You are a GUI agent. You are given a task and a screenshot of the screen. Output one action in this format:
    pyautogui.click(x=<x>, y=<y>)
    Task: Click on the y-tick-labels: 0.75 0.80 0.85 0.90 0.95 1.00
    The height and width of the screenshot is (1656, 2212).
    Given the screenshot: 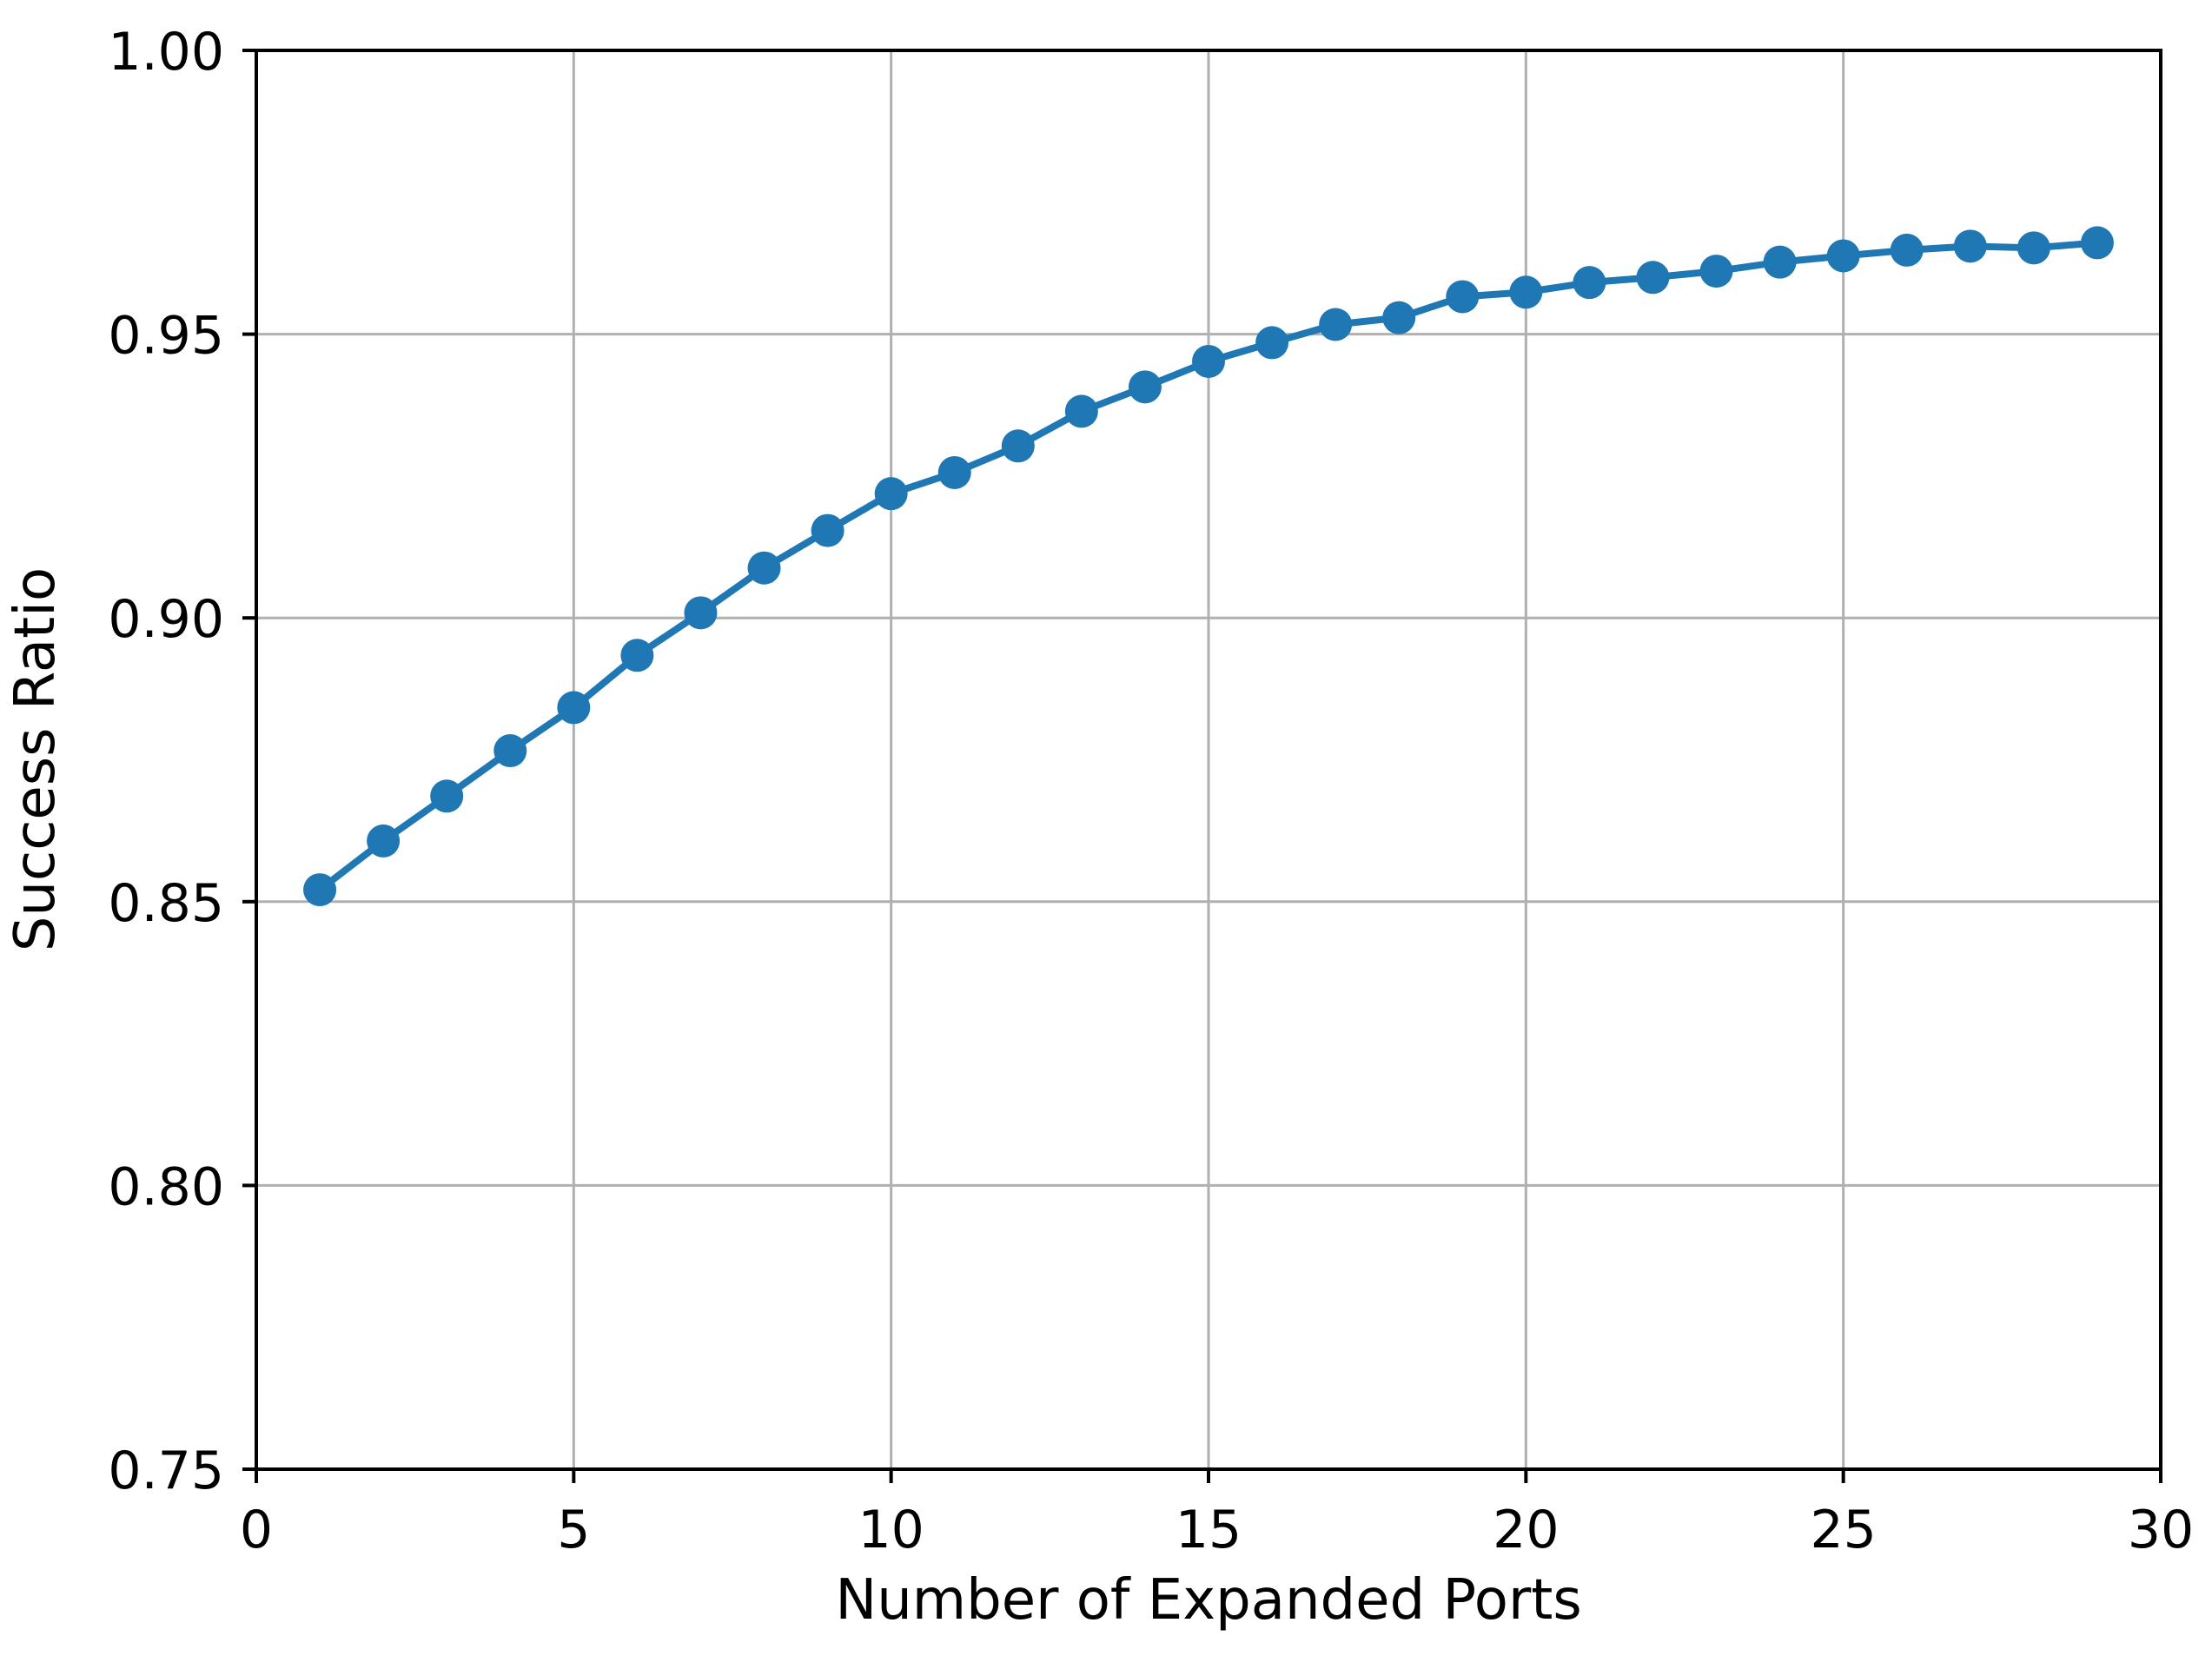 What is the action you would take?
    pyautogui.click(x=166, y=761)
    